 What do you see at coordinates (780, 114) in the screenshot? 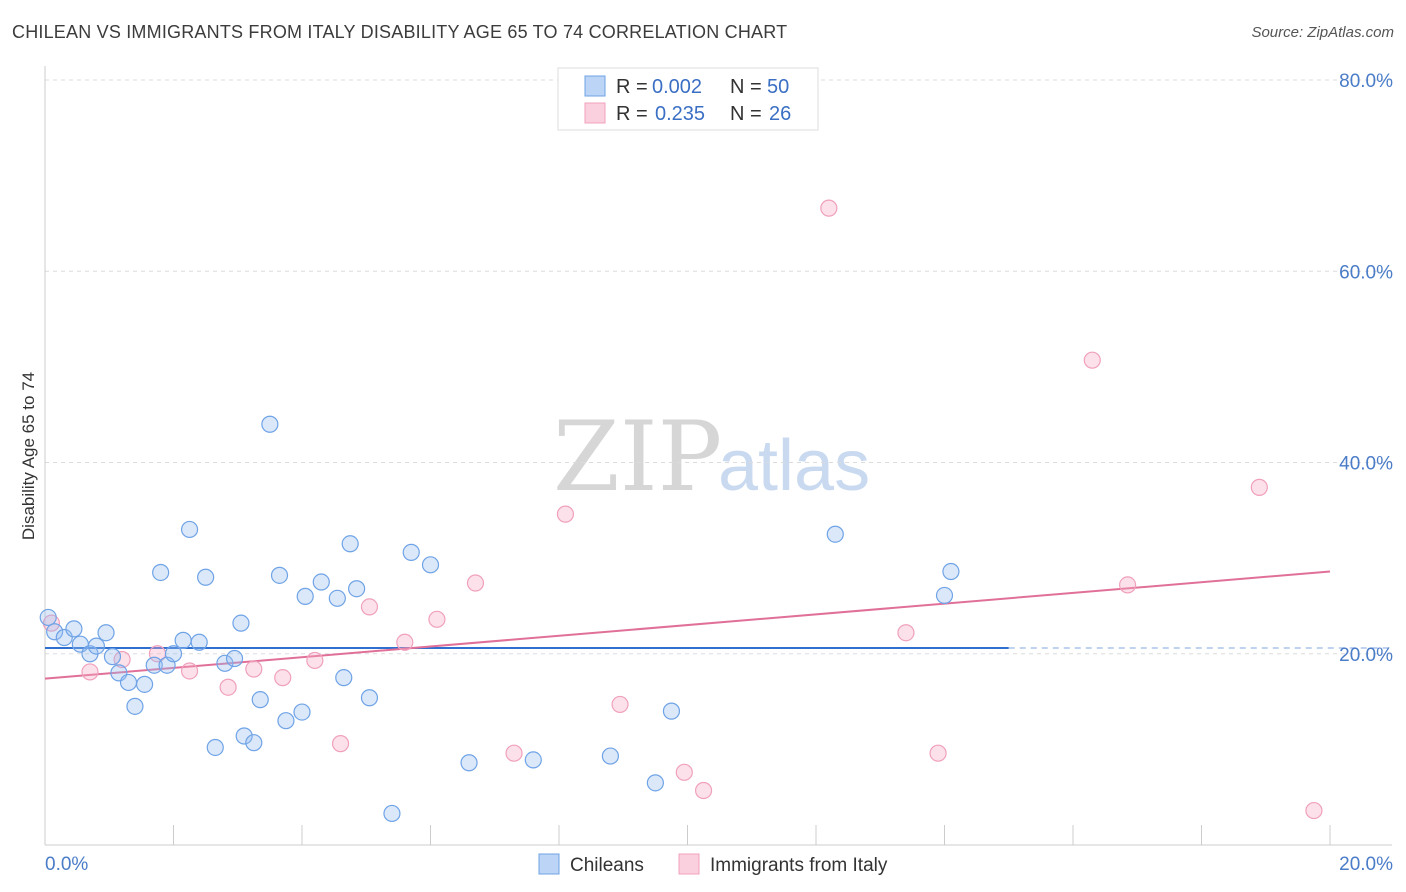
I see `legend-n-value-2: 26` at bounding box center [780, 114].